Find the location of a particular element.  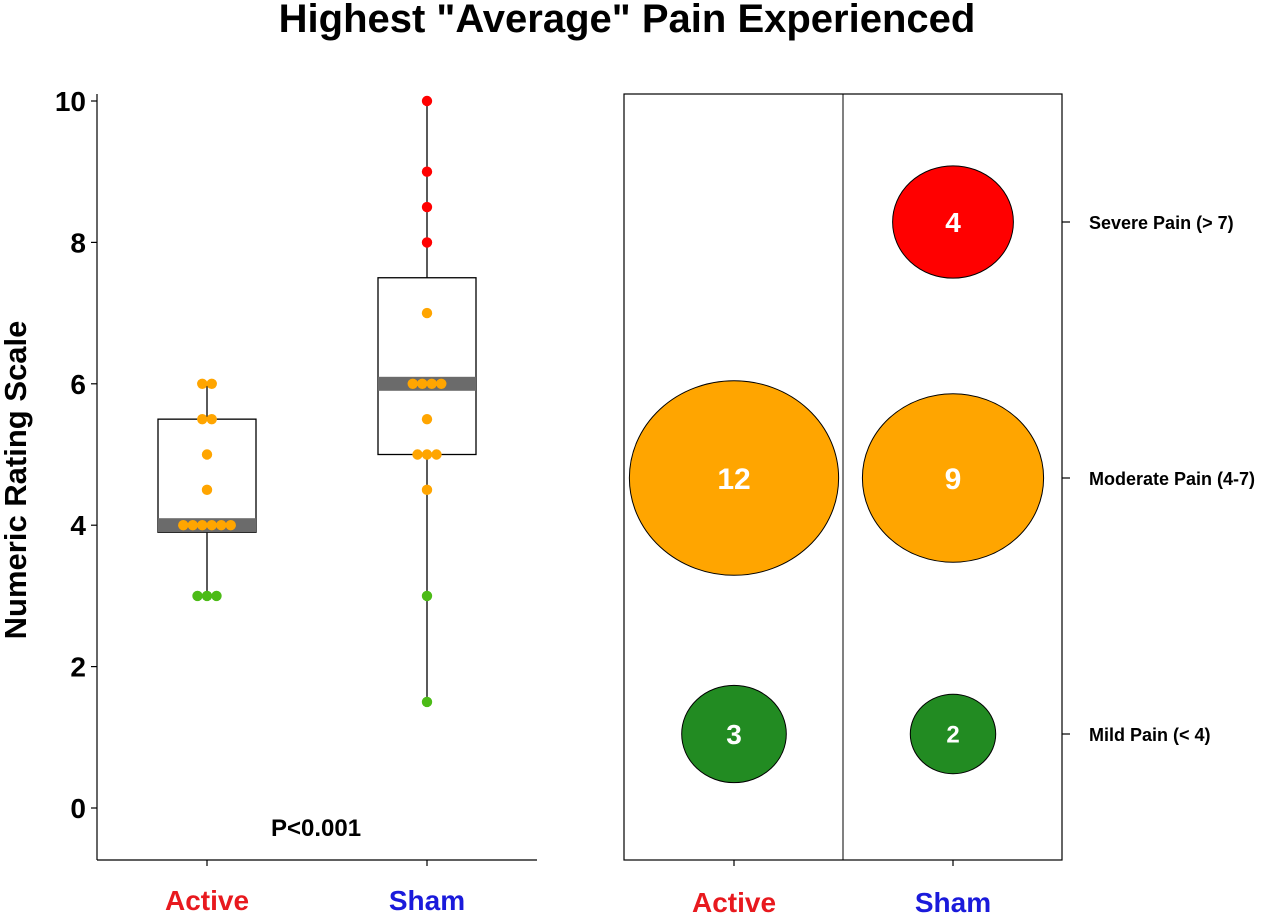

y-axis-label: Numeric Rating Scale is located at coordinates (16, 480).